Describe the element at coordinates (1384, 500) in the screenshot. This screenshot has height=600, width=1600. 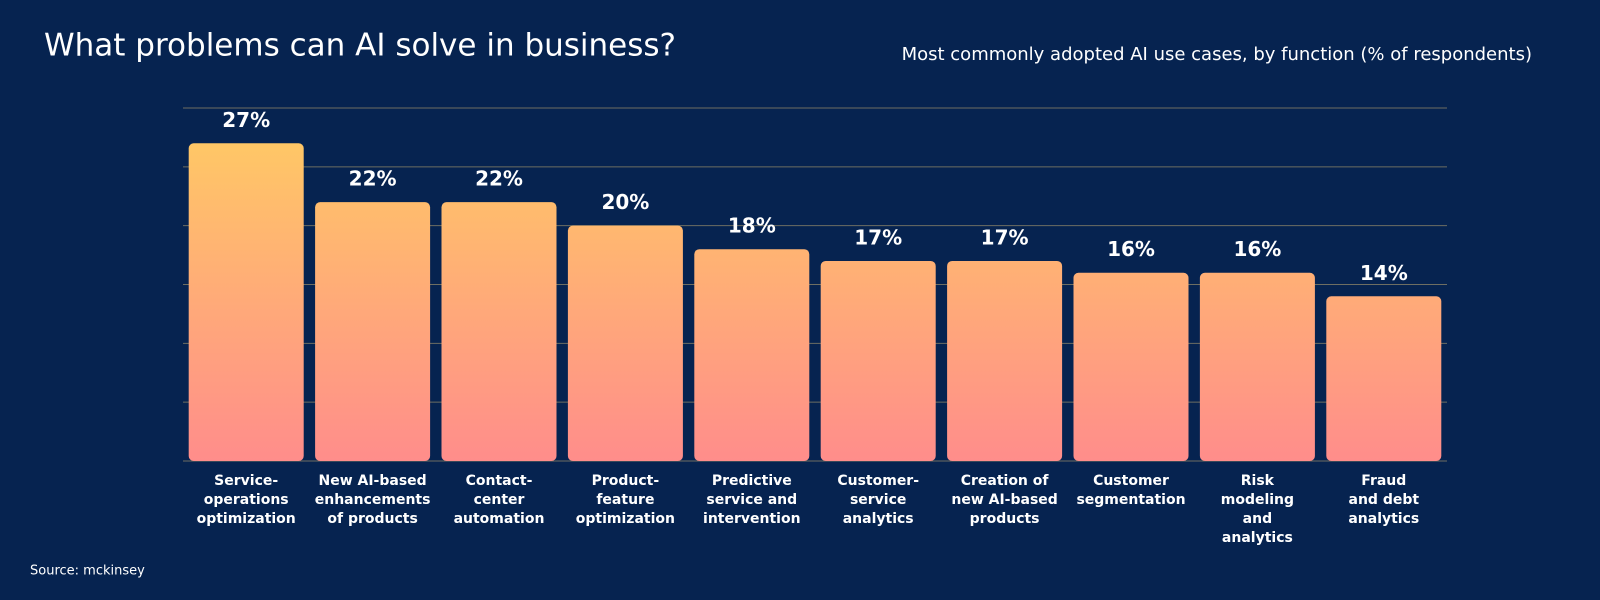
I see `x-tick-label: Fraud and debt analytics` at that location.